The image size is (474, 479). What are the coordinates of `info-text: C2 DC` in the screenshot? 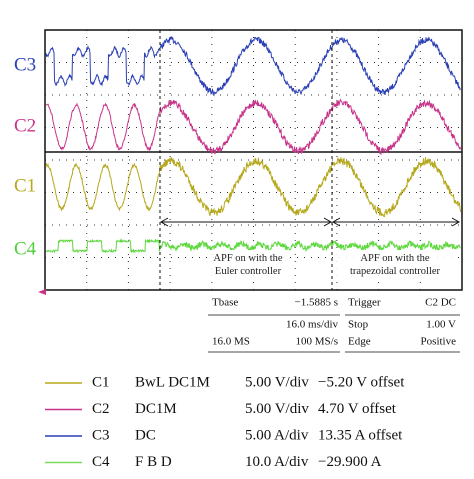 It's located at (440, 303).